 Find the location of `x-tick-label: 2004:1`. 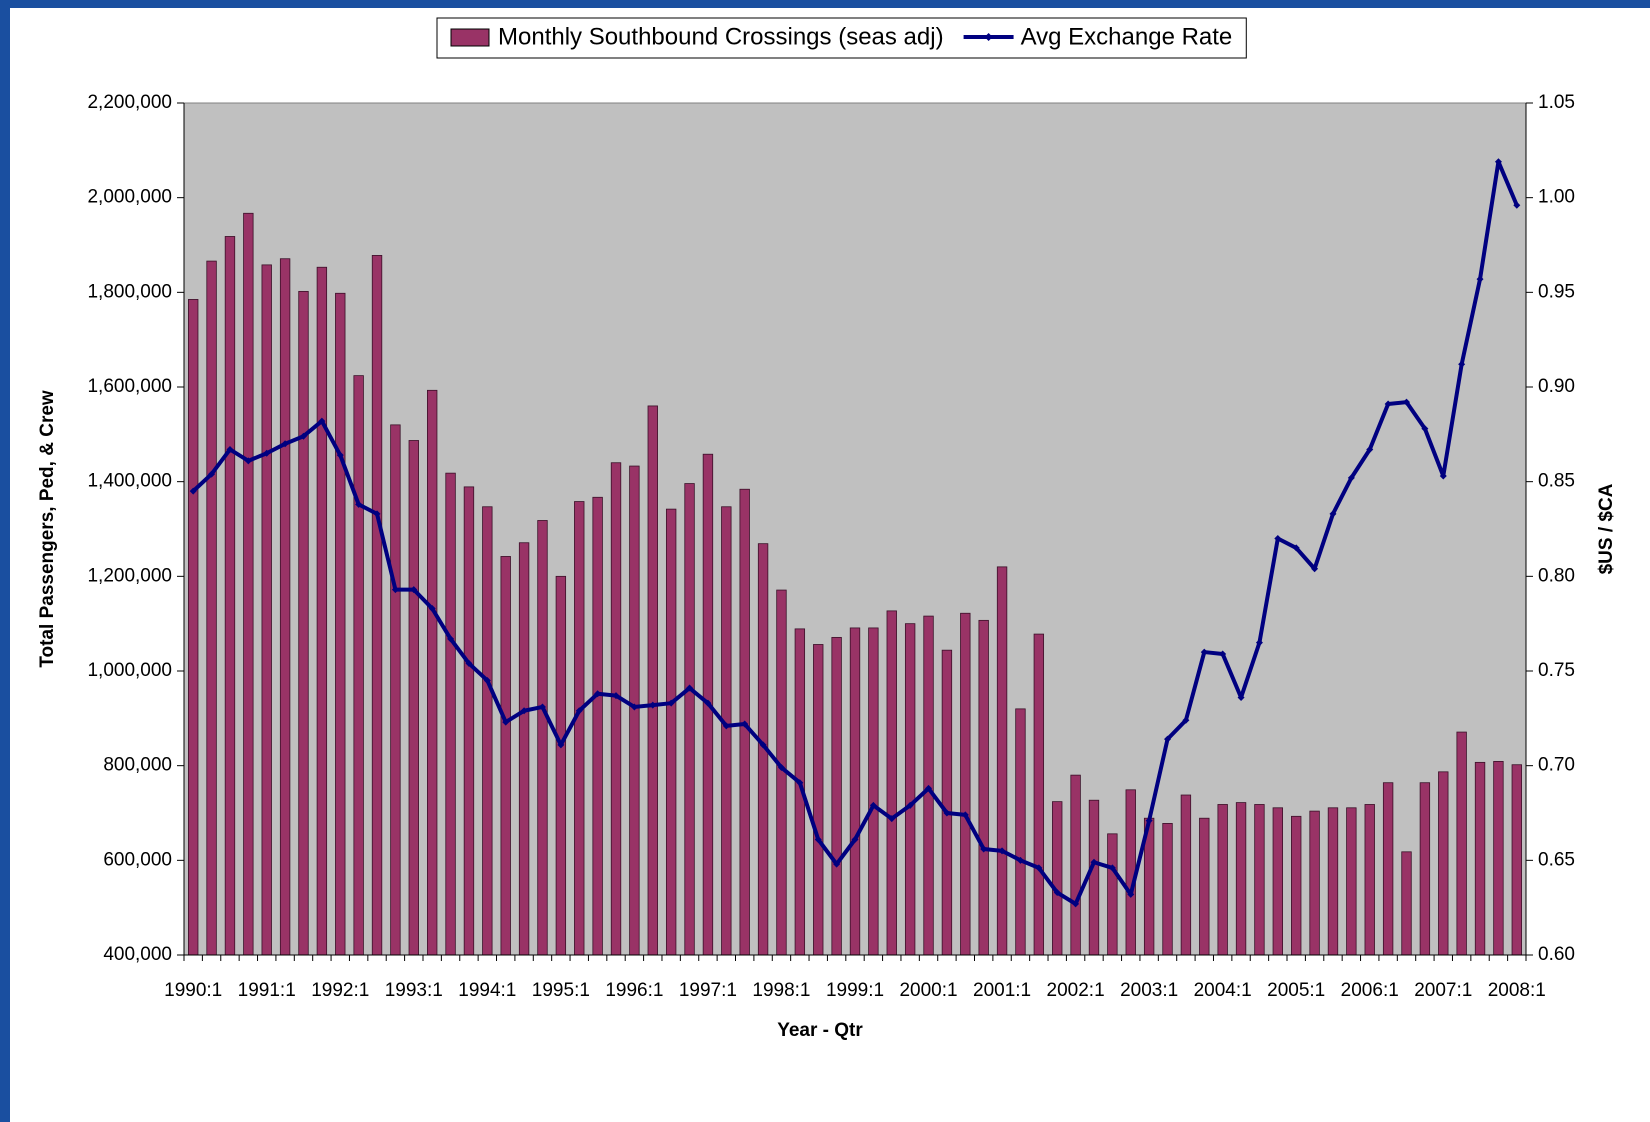

x-tick-label: 2004:1 is located at coordinates (1223, 990).